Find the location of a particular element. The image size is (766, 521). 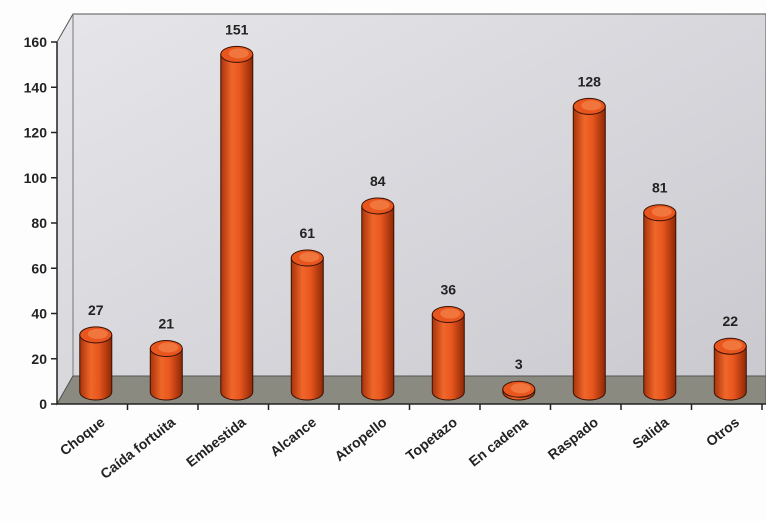

y-tick-label: 60 is located at coordinates (39, 268).